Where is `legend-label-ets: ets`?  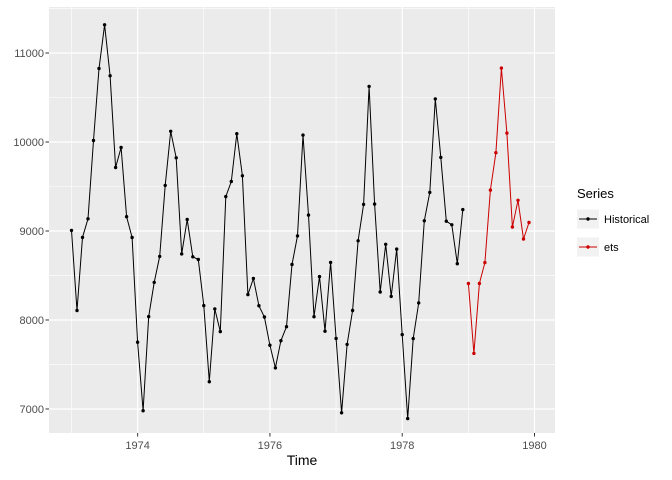 legend-label-ets: ets is located at coordinates (611, 248).